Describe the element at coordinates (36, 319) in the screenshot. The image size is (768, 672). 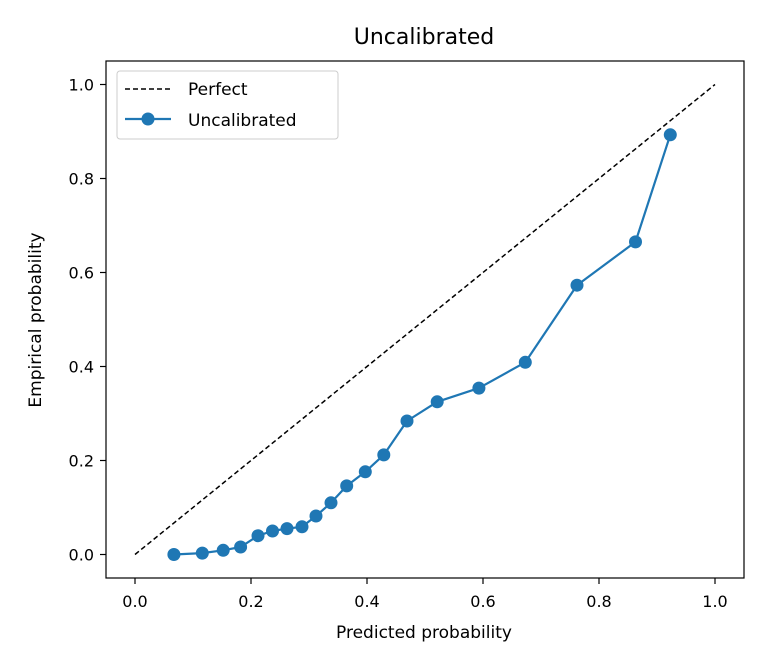
I see `y-axis-label: Empirical probability` at that location.